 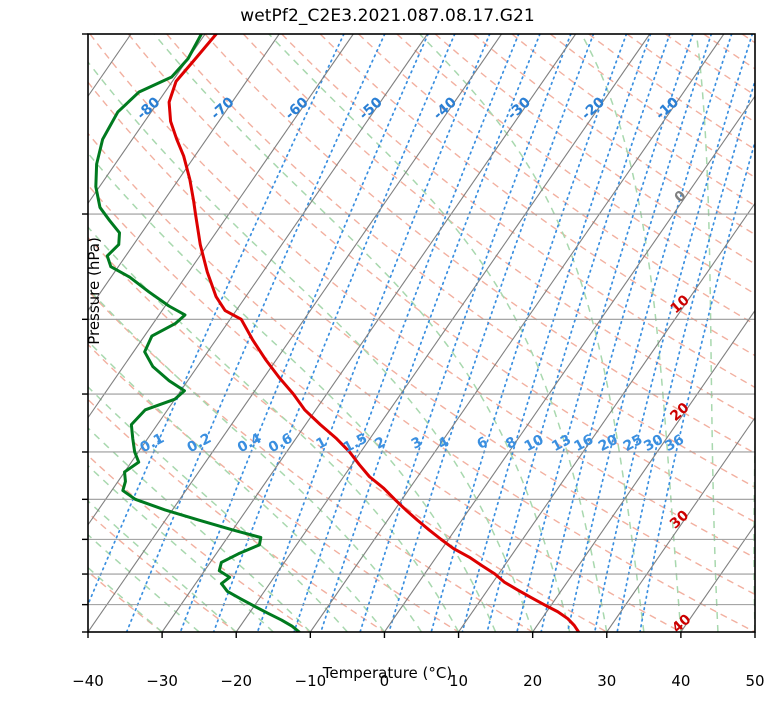 What do you see at coordinates (459, 681) in the screenshot?
I see `x-tick-label: 10` at bounding box center [459, 681].